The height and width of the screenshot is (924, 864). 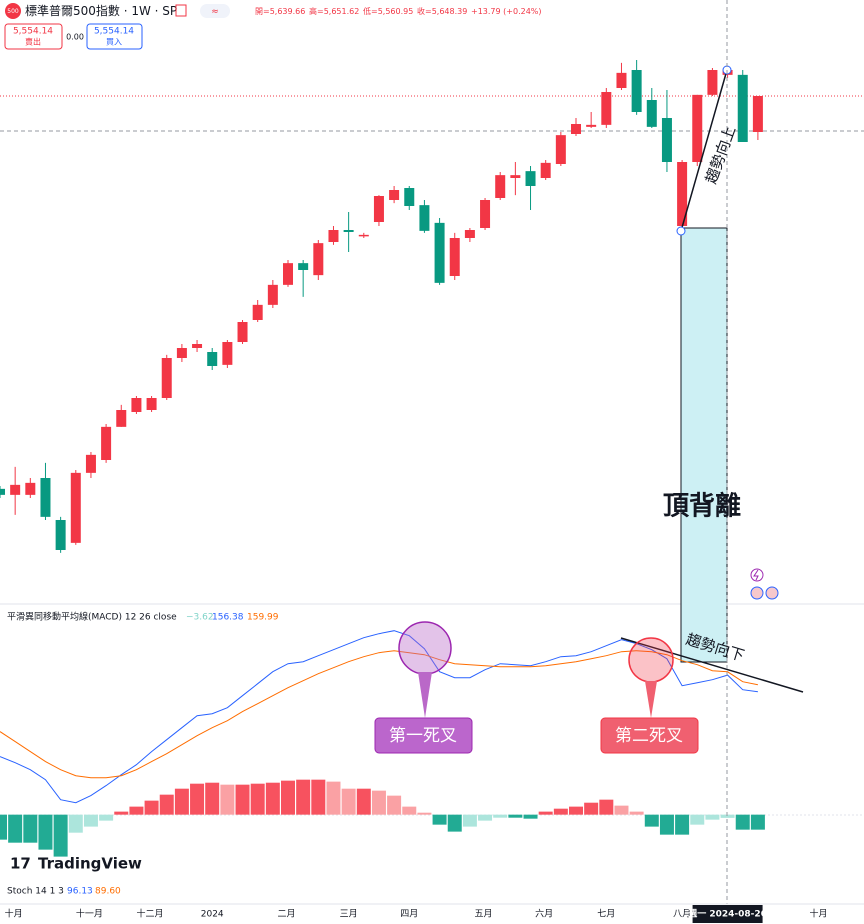 What do you see at coordinates (409, 914) in the screenshot?
I see `x-tick-label: 四月` at bounding box center [409, 914].